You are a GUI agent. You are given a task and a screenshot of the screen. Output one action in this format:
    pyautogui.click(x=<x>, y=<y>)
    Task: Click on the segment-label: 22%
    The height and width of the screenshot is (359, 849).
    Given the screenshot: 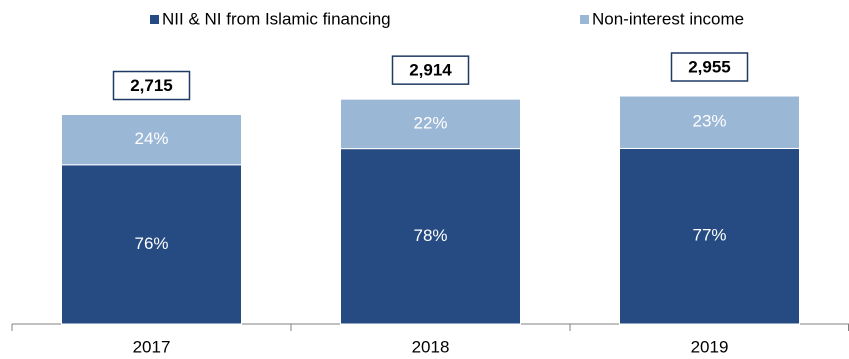 What is the action you would take?
    pyautogui.click(x=430, y=122)
    